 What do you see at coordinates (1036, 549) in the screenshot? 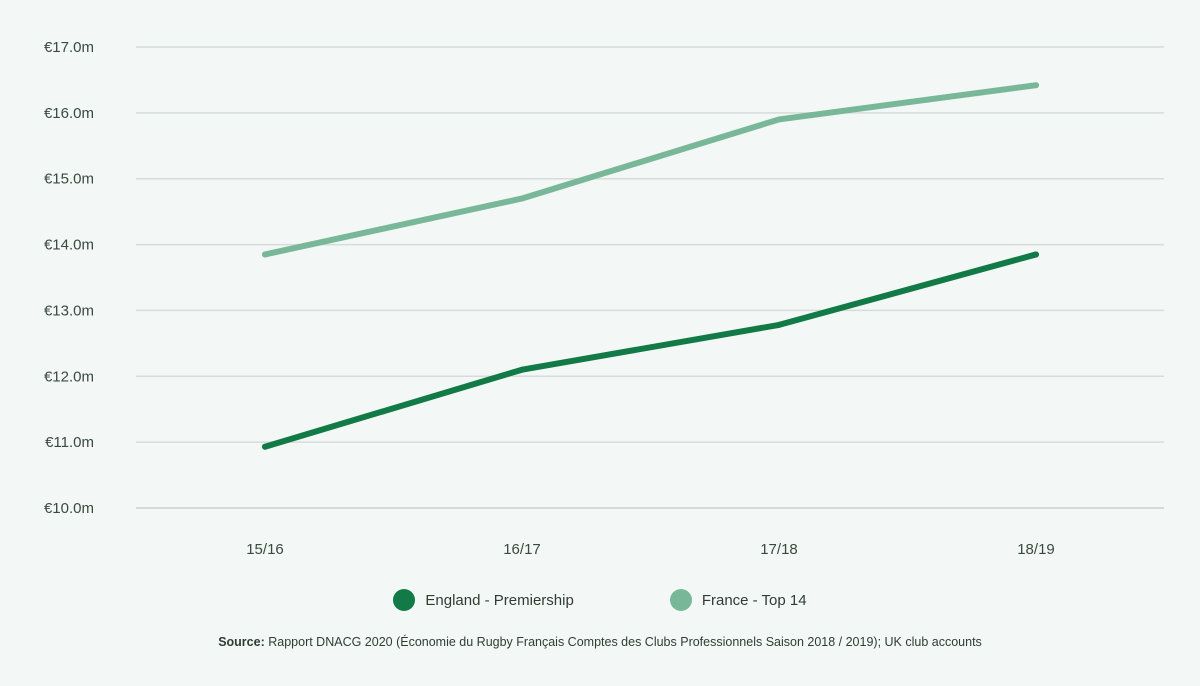
I see `x-tick-label: 18/19` at bounding box center [1036, 549].